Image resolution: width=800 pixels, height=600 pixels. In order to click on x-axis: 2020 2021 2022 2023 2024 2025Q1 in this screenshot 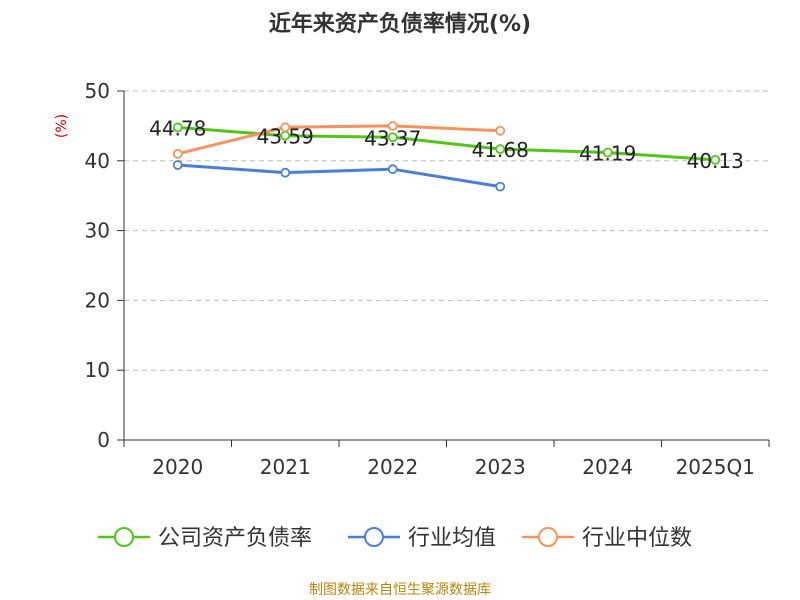, I will do `click(446, 459)`.